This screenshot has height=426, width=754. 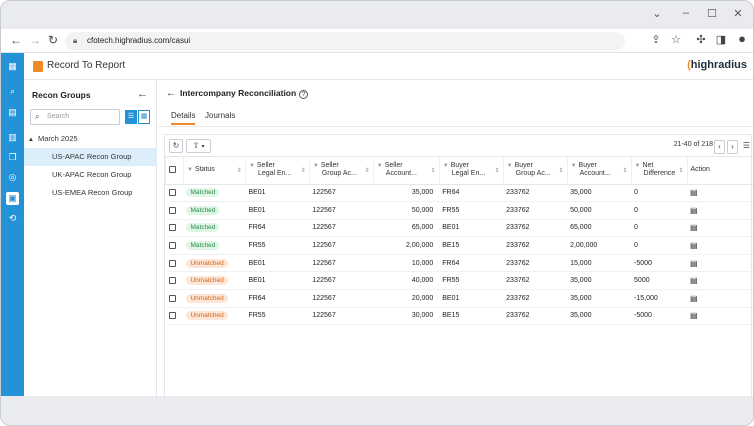 I want to click on column-header: ▼ Status ⇕, so click(x=214, y=171).